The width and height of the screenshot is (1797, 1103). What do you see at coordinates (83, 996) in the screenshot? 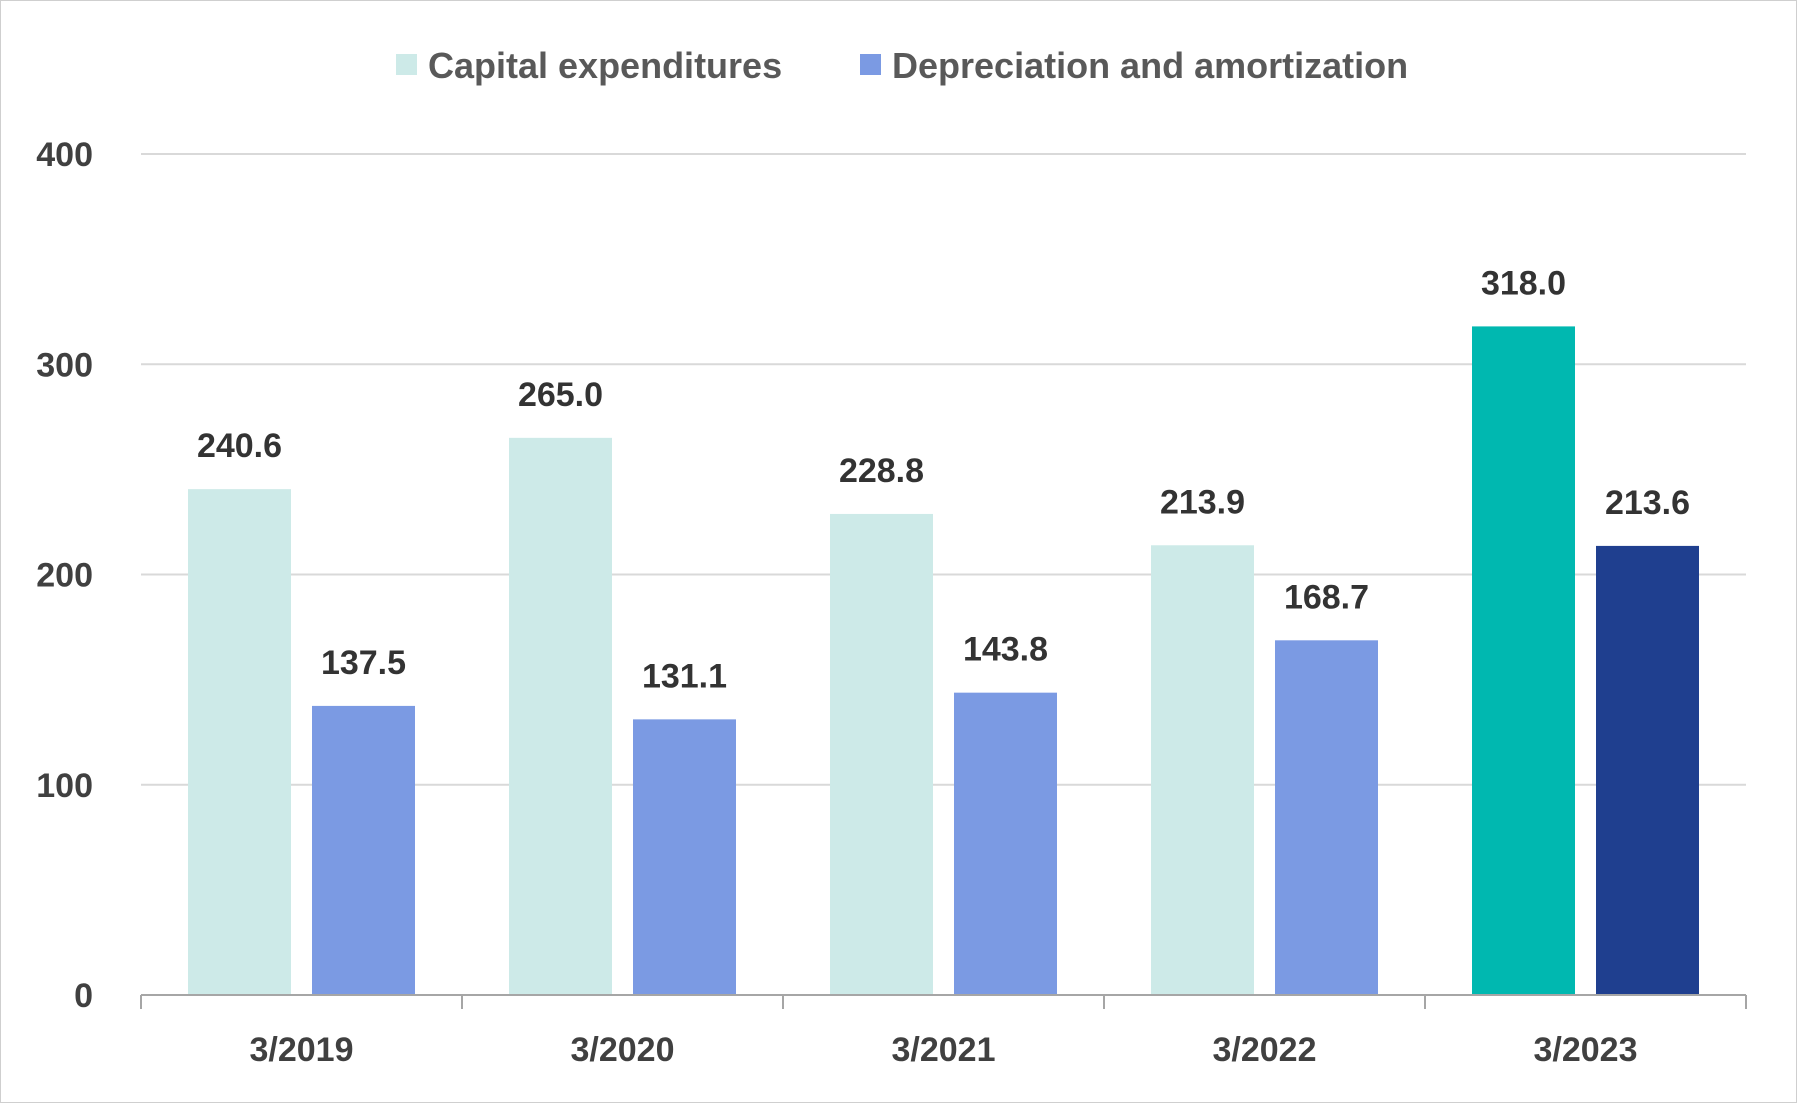
I see `y-tick-label: 0` at bounding box center [83, 996].